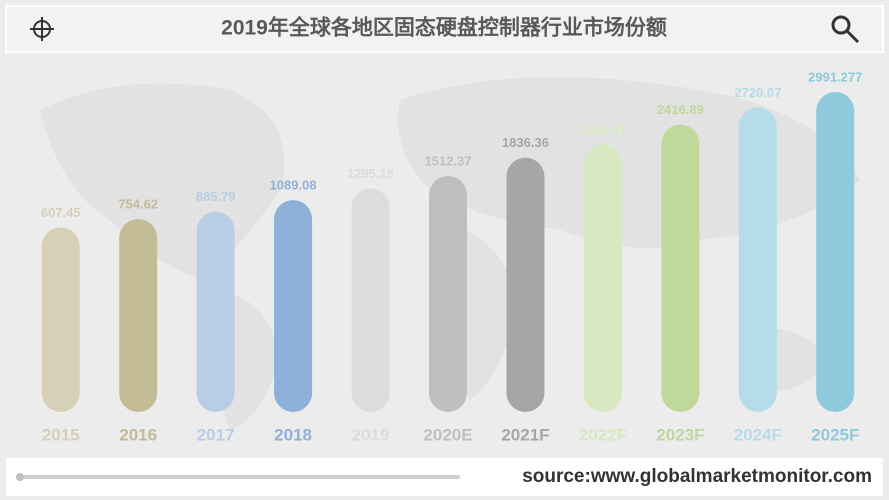  I want to click on value-label: 754.62, so click(138, 204).